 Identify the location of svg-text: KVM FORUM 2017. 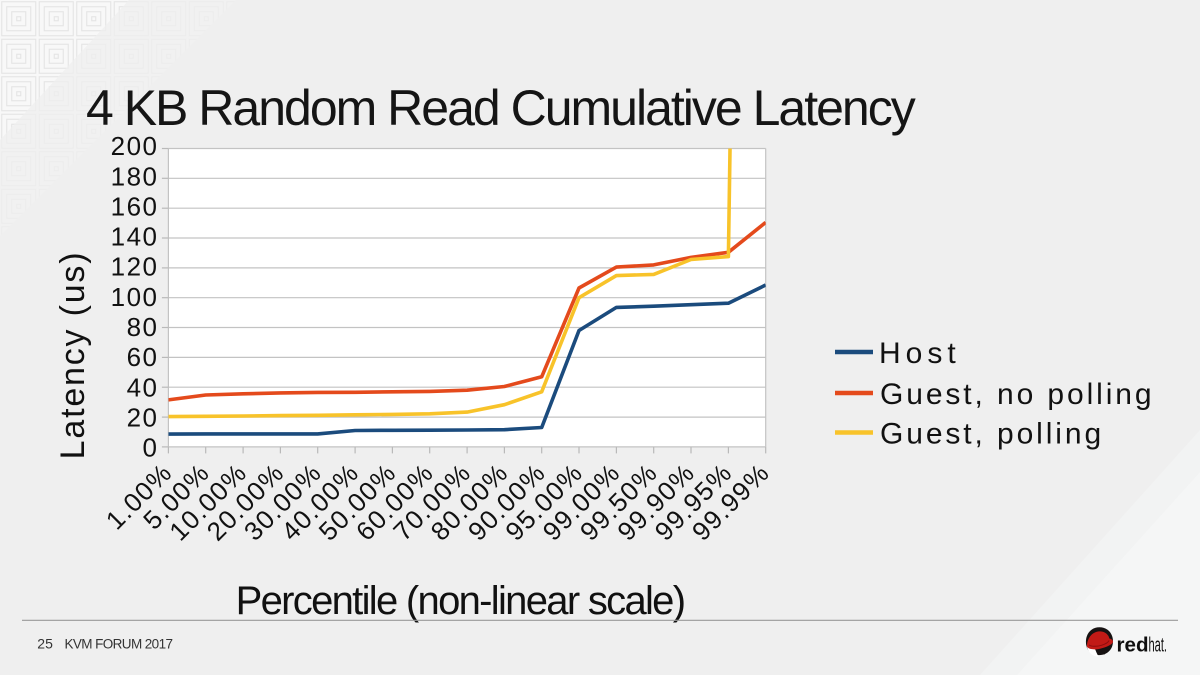
(119, 643).